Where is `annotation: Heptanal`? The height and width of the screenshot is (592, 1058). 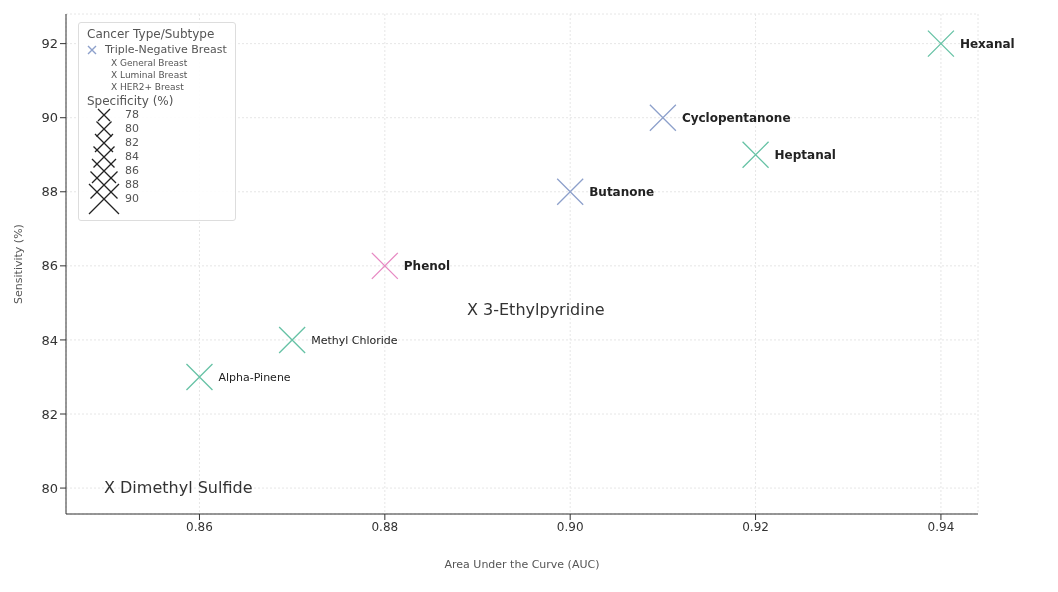
annotation: Heptanal is located at coordinates (805, 155).